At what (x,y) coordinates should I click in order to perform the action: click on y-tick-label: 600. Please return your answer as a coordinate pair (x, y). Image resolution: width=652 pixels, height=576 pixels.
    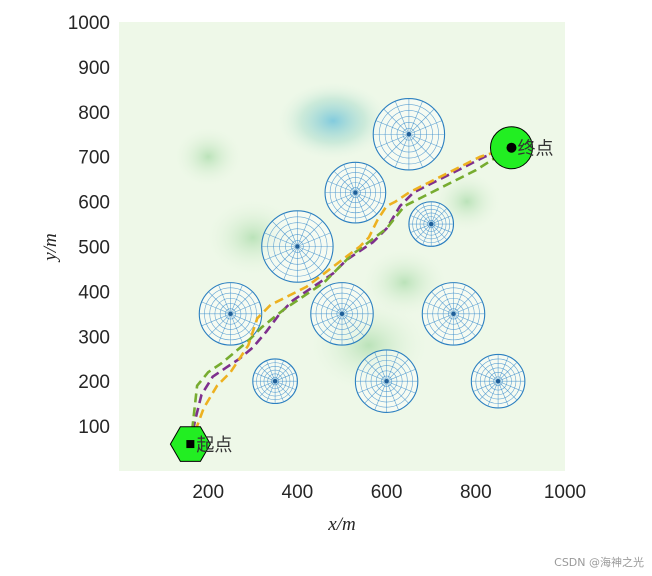
    Looking at the image, I should click on (94, 203).